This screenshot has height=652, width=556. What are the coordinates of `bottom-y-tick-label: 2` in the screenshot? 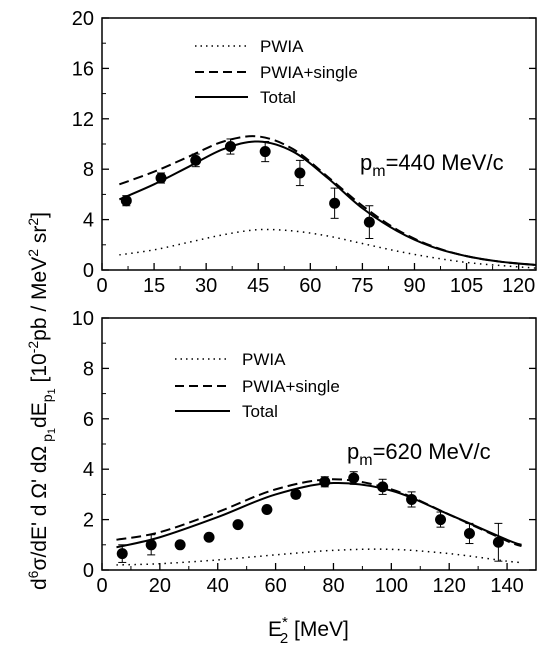 It's located at (88, 521).